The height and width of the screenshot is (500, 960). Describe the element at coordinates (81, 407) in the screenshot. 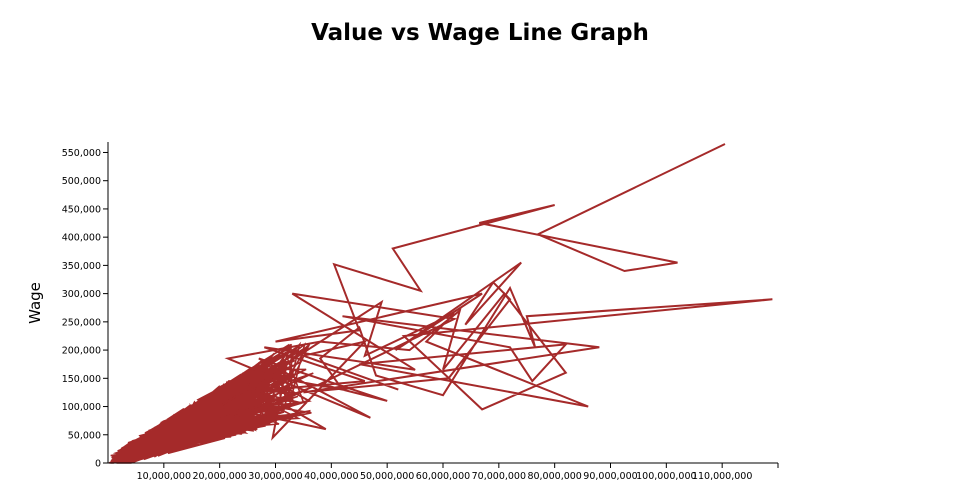

I see `y-tick-label: 100,000` at that location.